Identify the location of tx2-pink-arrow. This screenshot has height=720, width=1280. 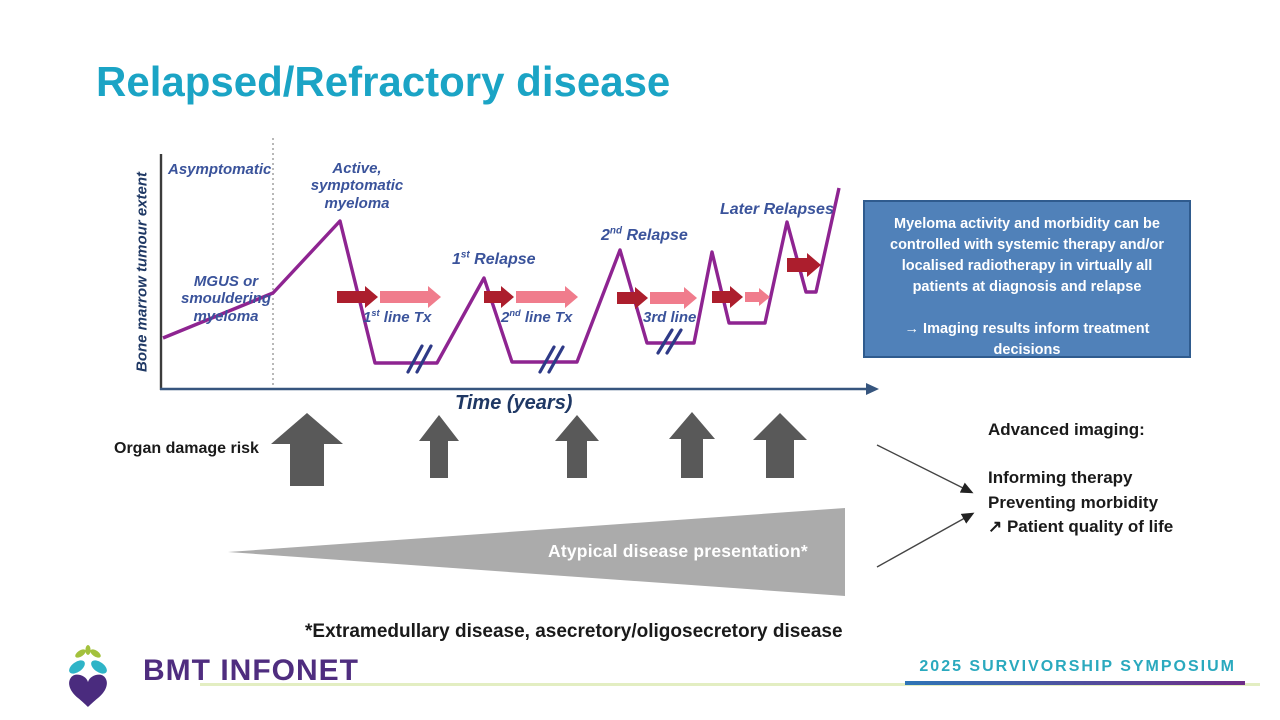
(547, 297).